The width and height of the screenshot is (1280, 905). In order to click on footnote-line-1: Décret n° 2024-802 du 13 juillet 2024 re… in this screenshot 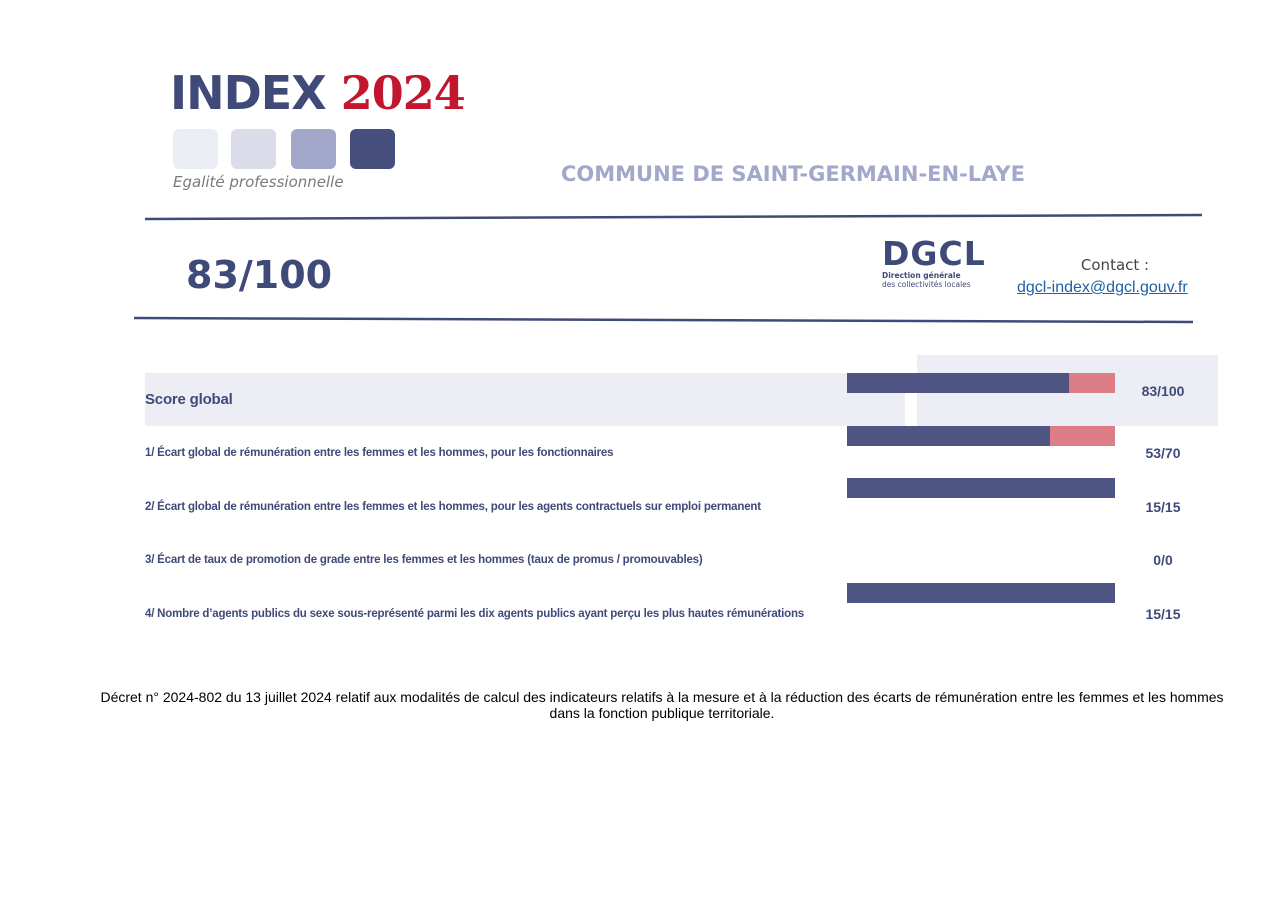, I will do `click(662, 697)`.